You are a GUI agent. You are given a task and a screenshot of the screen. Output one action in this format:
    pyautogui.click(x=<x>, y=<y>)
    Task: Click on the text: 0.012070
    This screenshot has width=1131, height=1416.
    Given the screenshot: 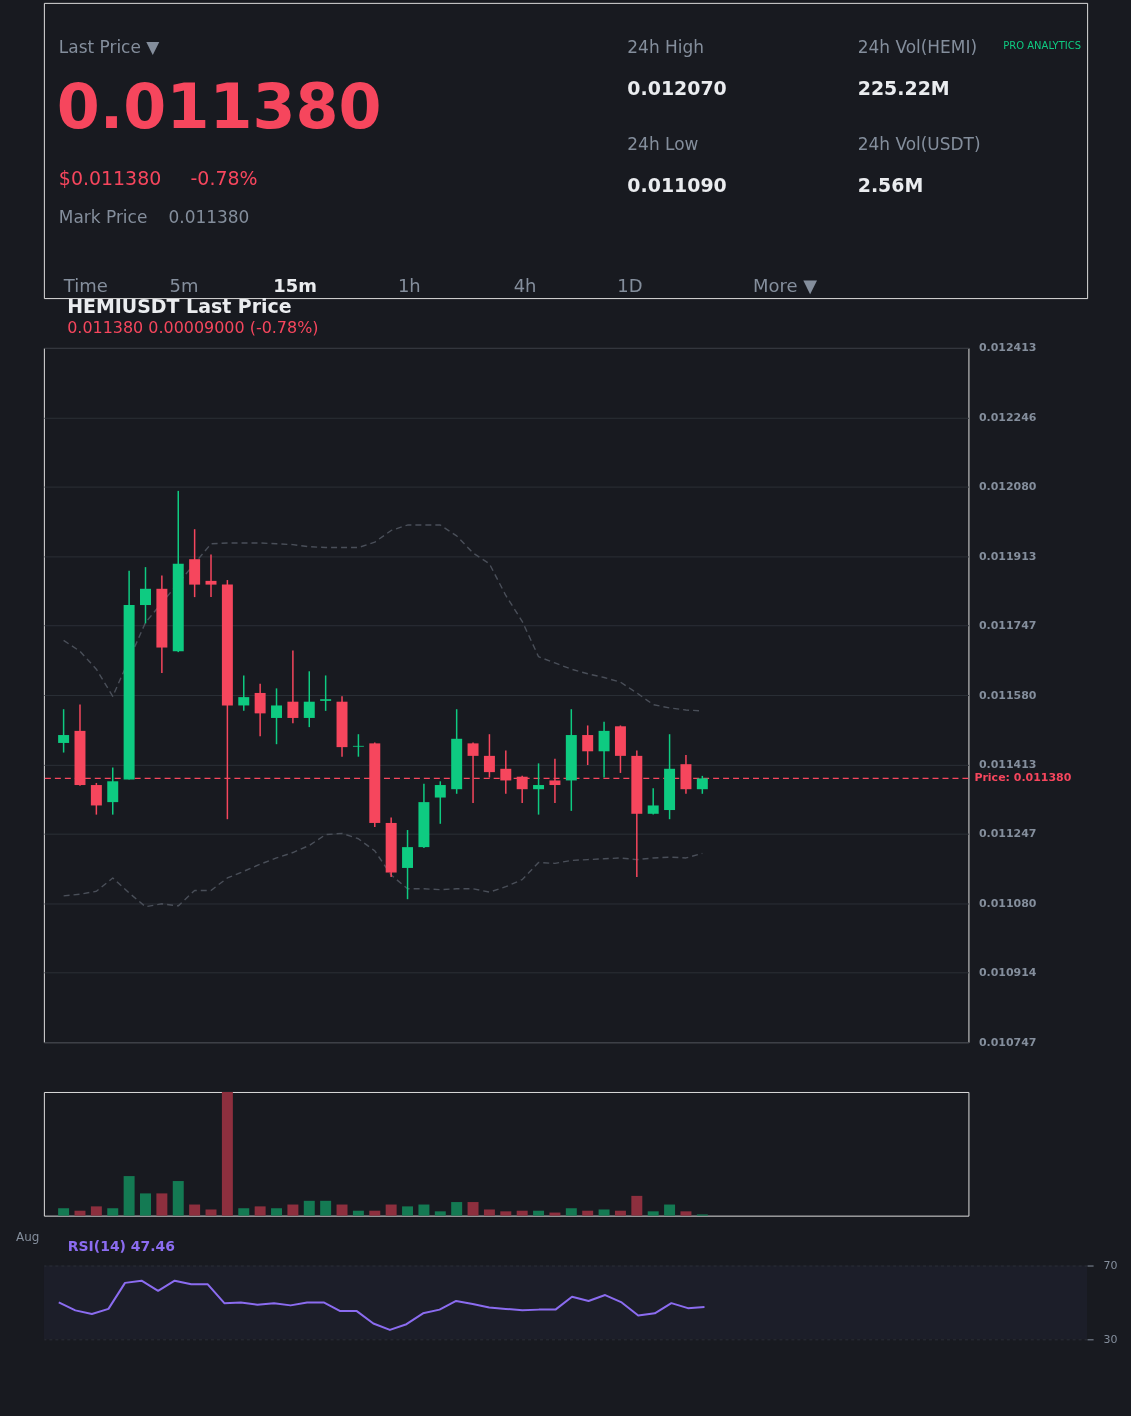 What is the action you would take?
    pyautogui.click(x=677, y=87)
    